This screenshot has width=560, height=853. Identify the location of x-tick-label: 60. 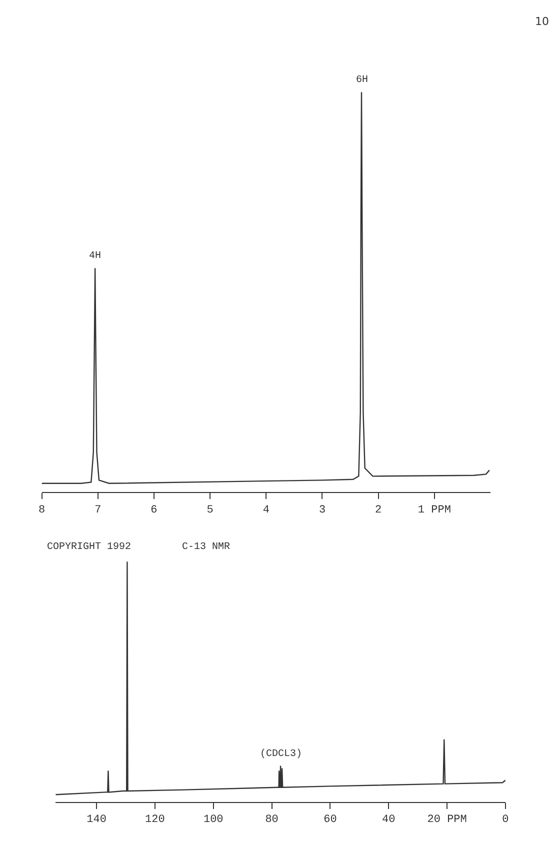
(330, 820).